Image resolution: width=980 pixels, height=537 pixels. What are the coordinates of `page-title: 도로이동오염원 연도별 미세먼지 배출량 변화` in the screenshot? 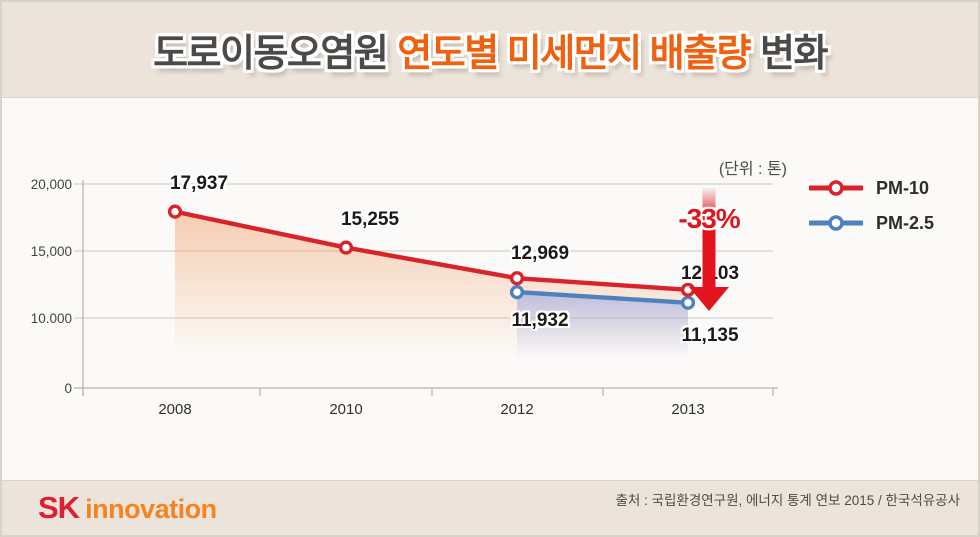 It's located at (490, 49).